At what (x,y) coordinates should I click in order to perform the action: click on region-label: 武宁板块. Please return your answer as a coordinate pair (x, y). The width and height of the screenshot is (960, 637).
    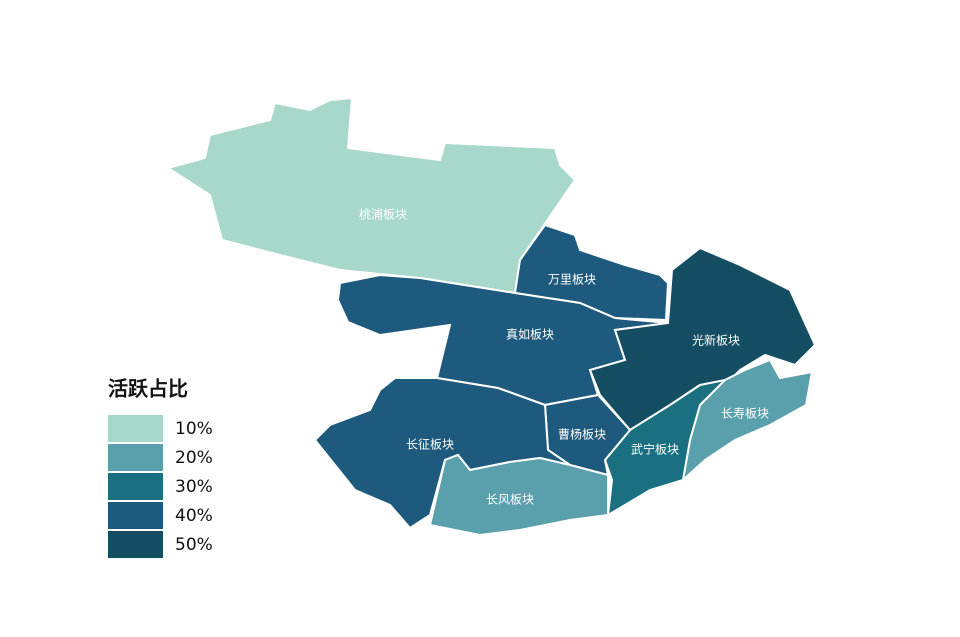
    Looking at the image, I should click on (655, 449).